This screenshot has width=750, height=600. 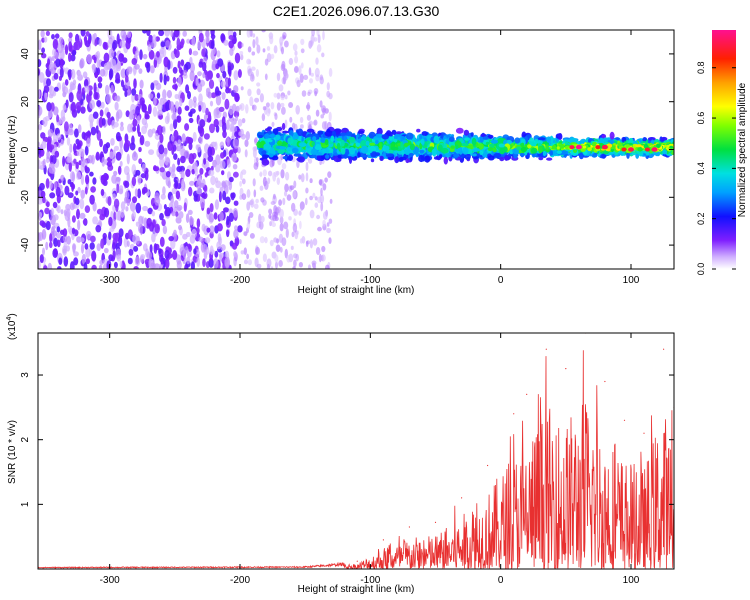 What do you see at coordinates (356, 290) in the screenshot?
I see `spectrogram-xlabel: Height of straight line (km)` at bounding box center [356, 290].